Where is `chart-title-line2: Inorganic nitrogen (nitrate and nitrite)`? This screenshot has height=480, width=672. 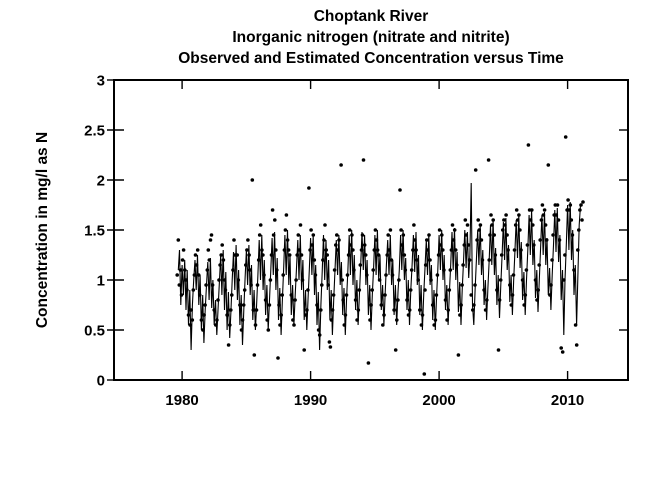
chart-title-line2: Inorganic nitrogen (nitrate and nitrite) is located at coordinates (370, 37).